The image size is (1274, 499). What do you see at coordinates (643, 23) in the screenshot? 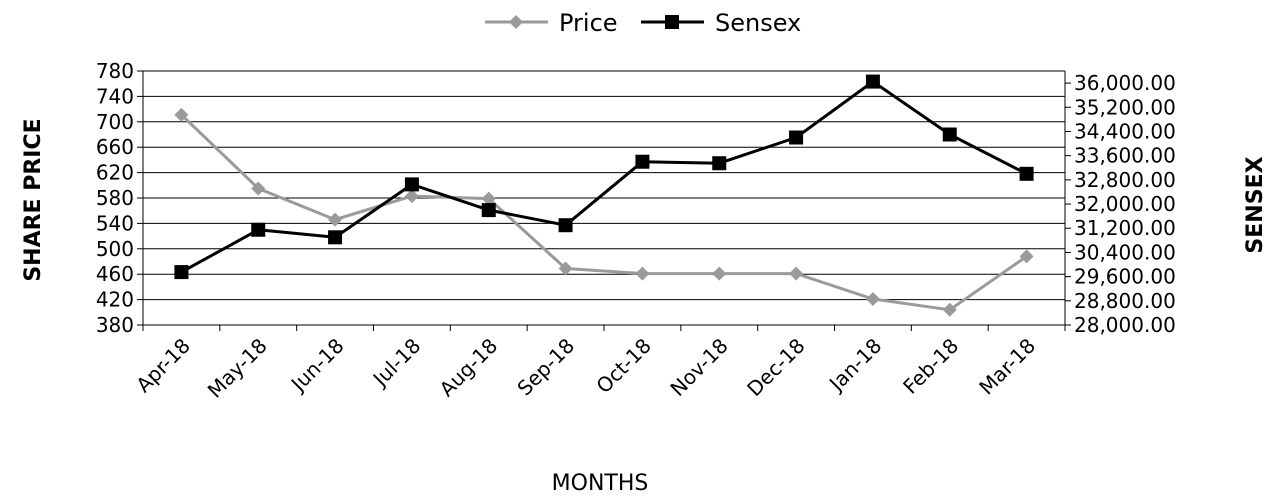
I see `legend: Price Sensex` at bounding box center [643, 23].